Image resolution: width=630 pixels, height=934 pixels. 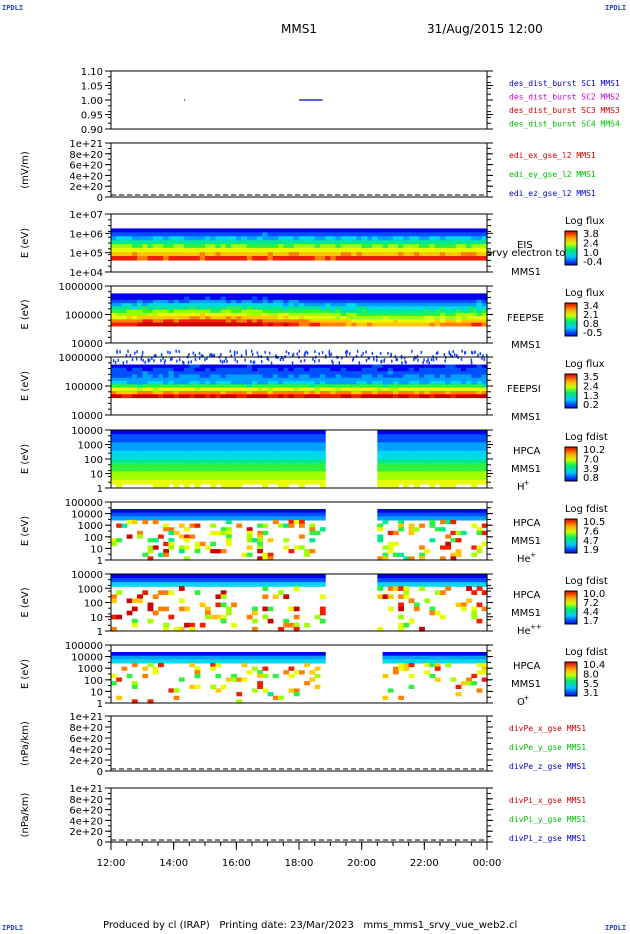 I want to click on divpe-ytick-label: 8e+20, so click(x=86, y=728).